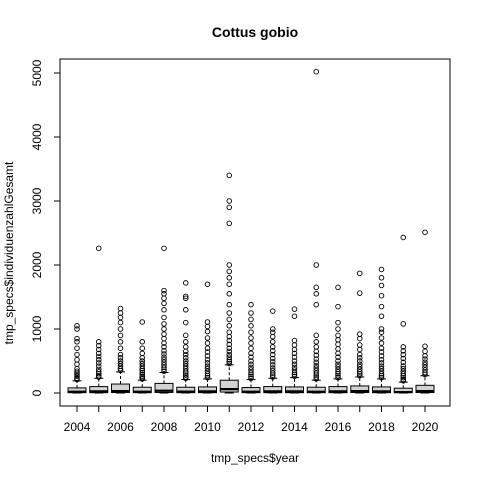 The image size is (480, 480). I want to click on x-tick-label: 2020, so click(425, 427).